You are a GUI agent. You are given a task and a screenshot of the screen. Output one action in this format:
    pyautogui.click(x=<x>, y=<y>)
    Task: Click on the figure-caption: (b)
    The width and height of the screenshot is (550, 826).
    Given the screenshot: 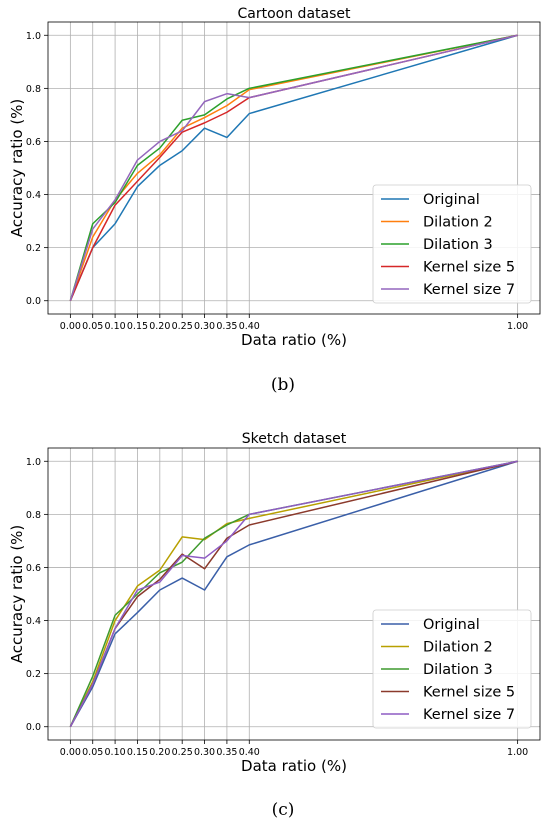 What is the action you would take?
    pyautogui.click(x=283, y=385)
    